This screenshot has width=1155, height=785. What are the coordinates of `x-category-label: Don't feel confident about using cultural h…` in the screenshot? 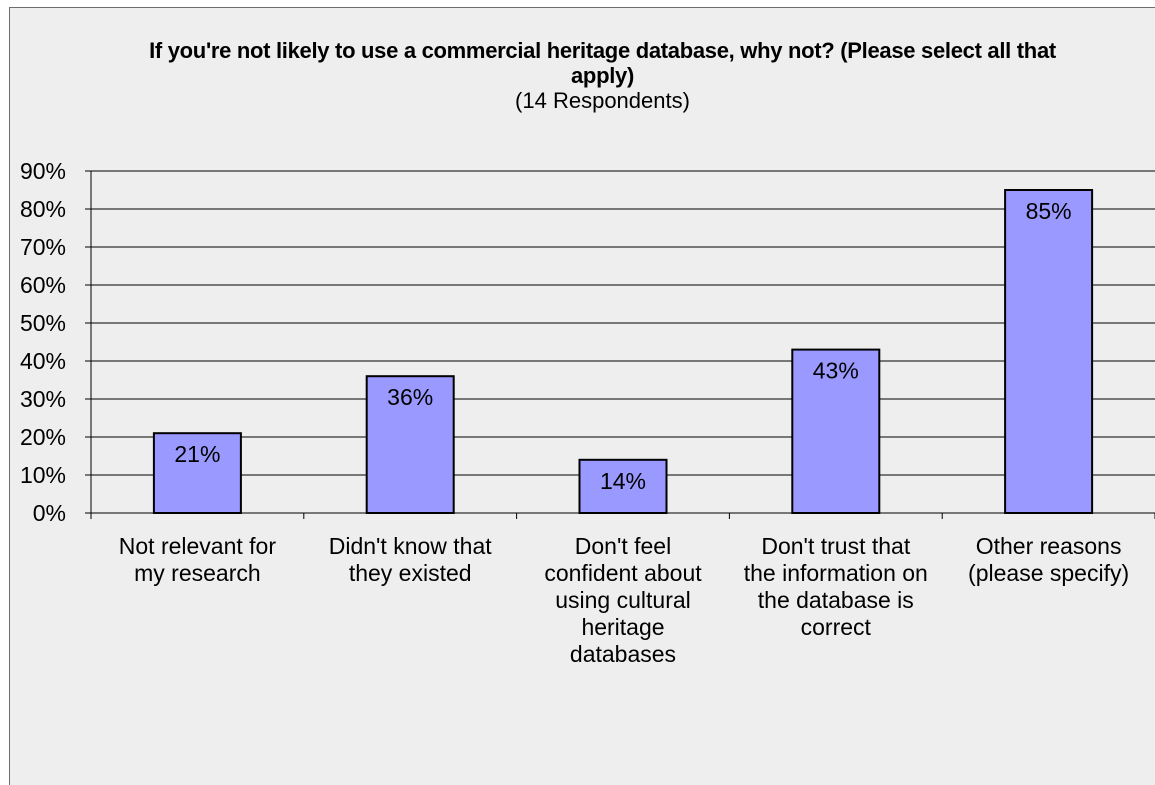 It's located at (623, 600).